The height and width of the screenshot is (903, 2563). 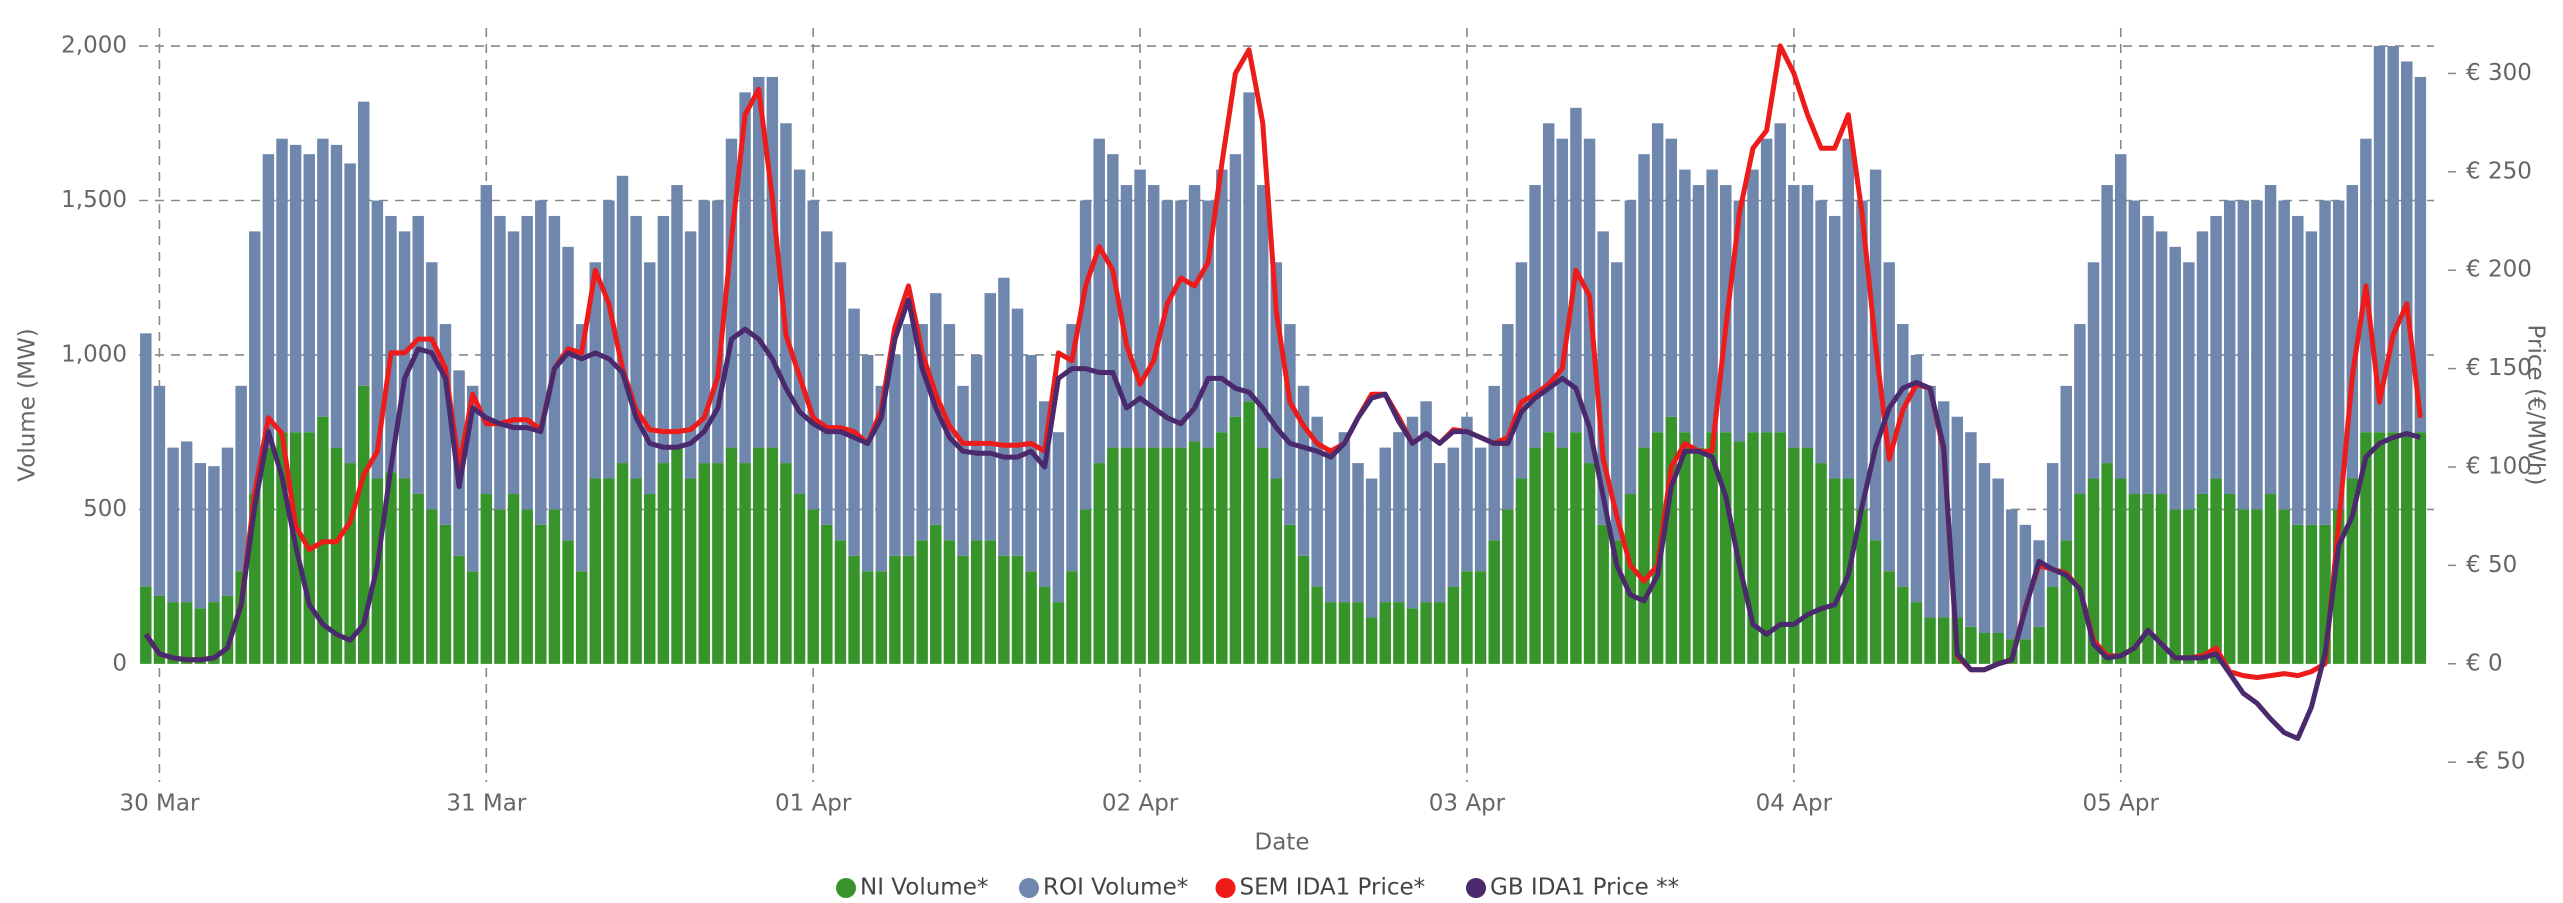 What do you see at coordinates (813, 804) in the screenshot?
I see `x-tick-label: 01 Apr` at bounding box center [813, 804].